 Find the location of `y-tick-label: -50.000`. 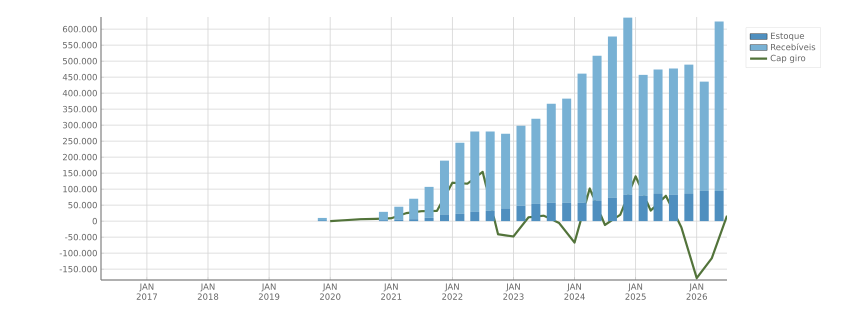

y-tick-label: -50.000 is located at coordinates (81, 237).